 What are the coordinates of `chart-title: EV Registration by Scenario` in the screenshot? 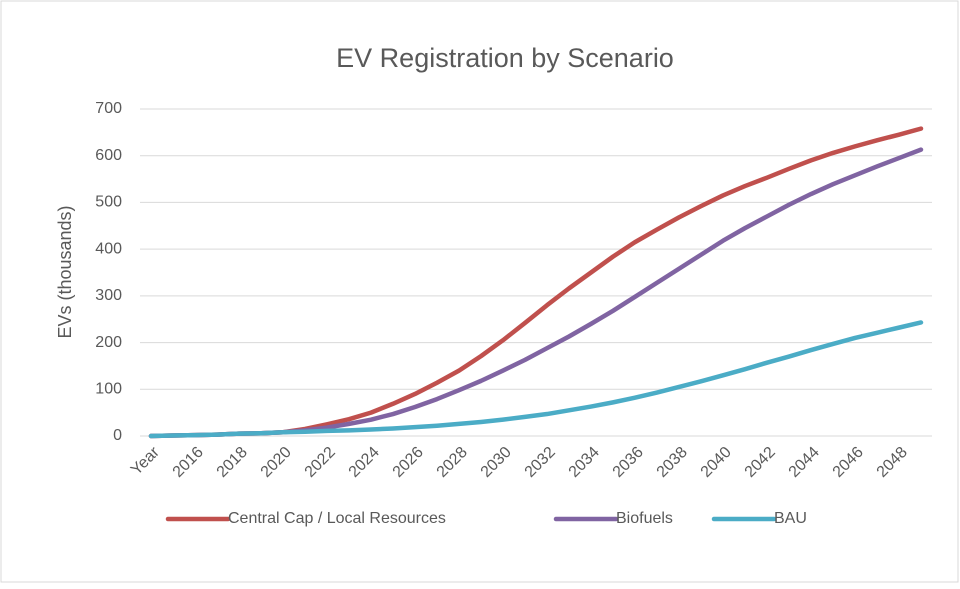 It's located at (505, 58).